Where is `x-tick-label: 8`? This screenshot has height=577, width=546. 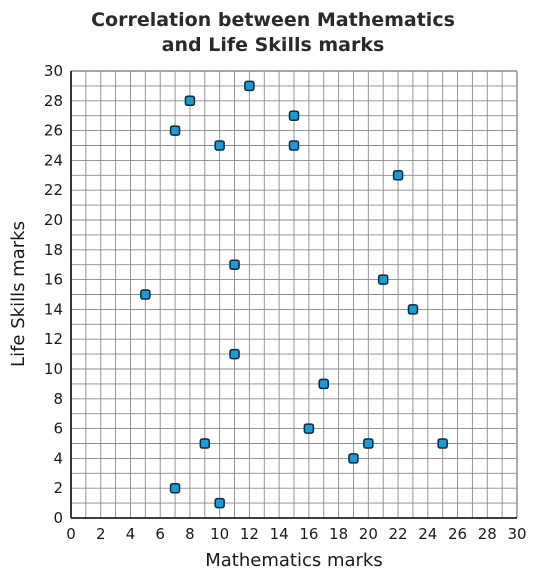 x-tick-label: 8 is located at coordinates (190, 534).